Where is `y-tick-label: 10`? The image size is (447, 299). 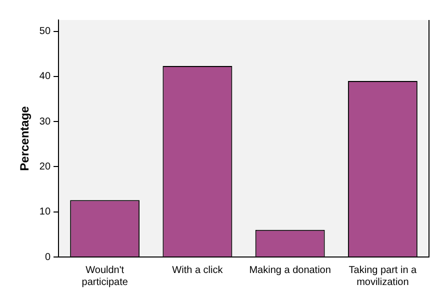
y-tick-label: 10 is located at coordinates (45, 212).